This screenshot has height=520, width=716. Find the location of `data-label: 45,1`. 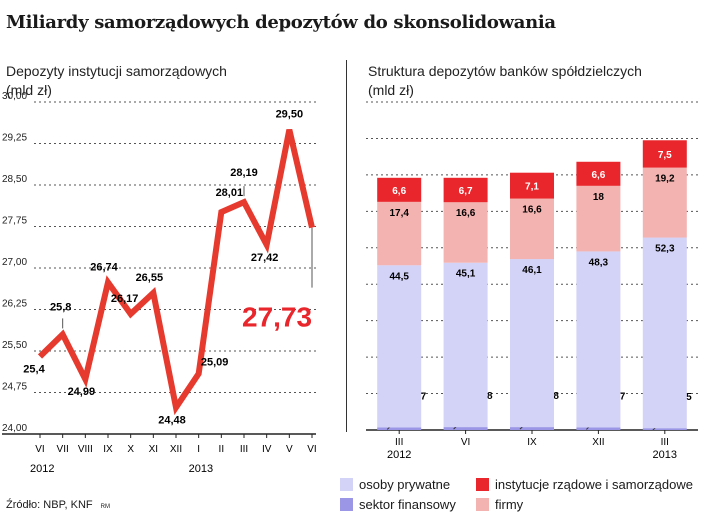

data-label: 45,1 is located at coordinates (466, 274).